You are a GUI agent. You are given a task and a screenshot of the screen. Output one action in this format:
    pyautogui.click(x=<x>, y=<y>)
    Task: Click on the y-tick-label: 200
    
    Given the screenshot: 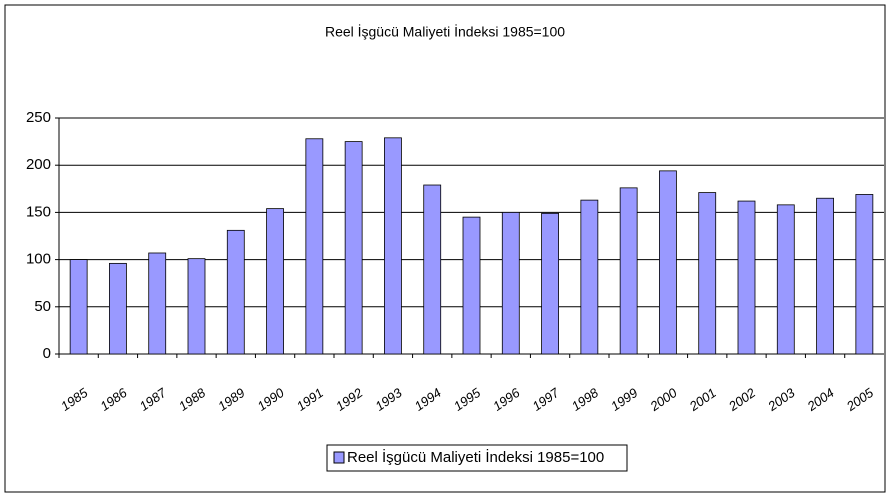 What is the action you would take?
    pyautogui.click(x=38, y=164)
    